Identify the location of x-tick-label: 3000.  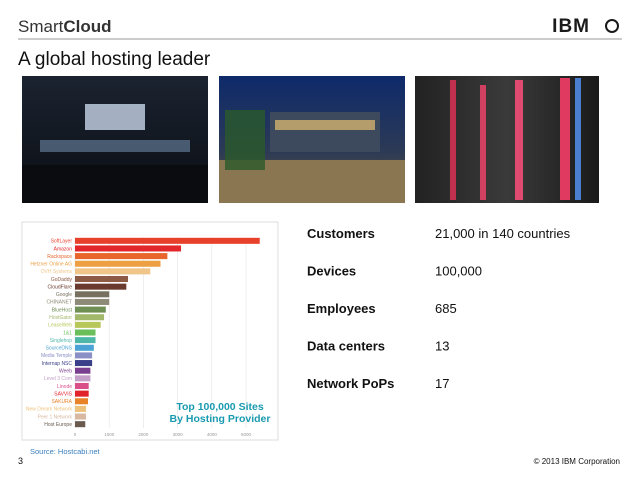
(178, 434).